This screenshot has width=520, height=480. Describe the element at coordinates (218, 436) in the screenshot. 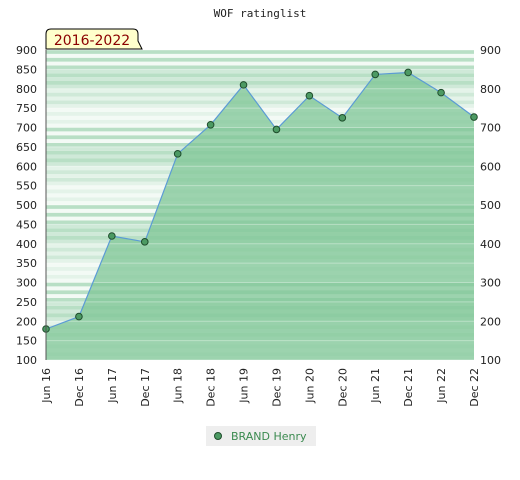

I see `legend-marker` at that location.